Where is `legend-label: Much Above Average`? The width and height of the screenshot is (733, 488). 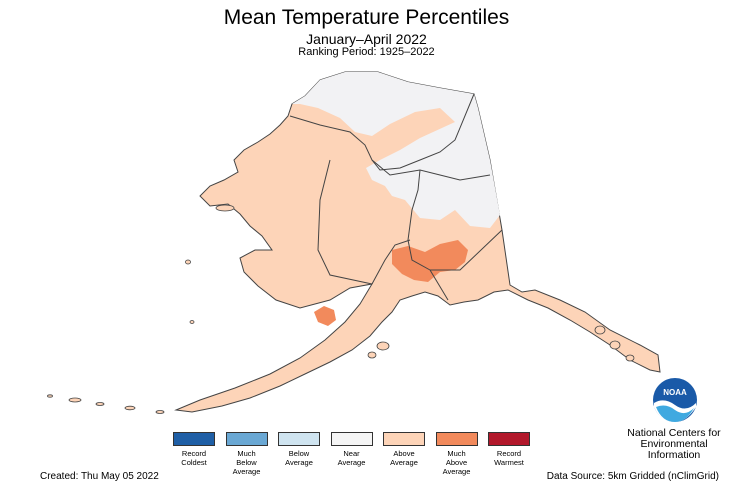
legend-label: Much Above Average is located at coordinates (456, 462).